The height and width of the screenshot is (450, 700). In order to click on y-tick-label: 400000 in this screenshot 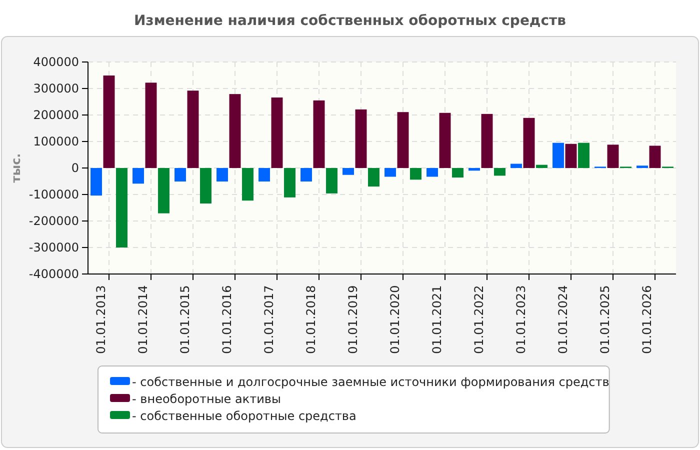, I will do `click(56, 61)`.